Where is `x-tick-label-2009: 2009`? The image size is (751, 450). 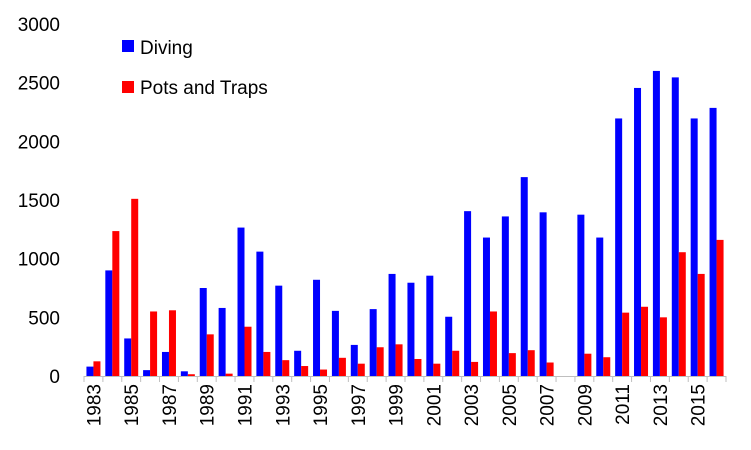
x-tick-label-2009: 2009 is located at coordinates (585, 405).